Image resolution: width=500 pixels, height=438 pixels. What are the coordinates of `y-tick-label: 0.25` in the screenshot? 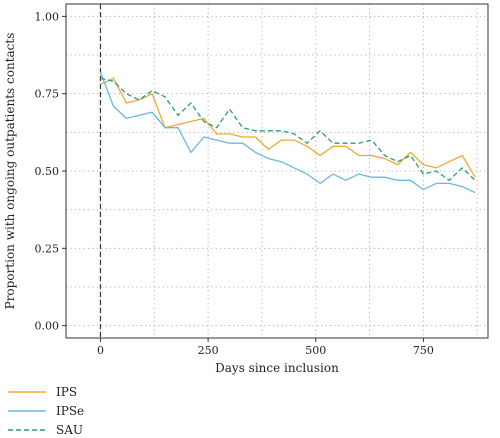 It's located at (47, 248).